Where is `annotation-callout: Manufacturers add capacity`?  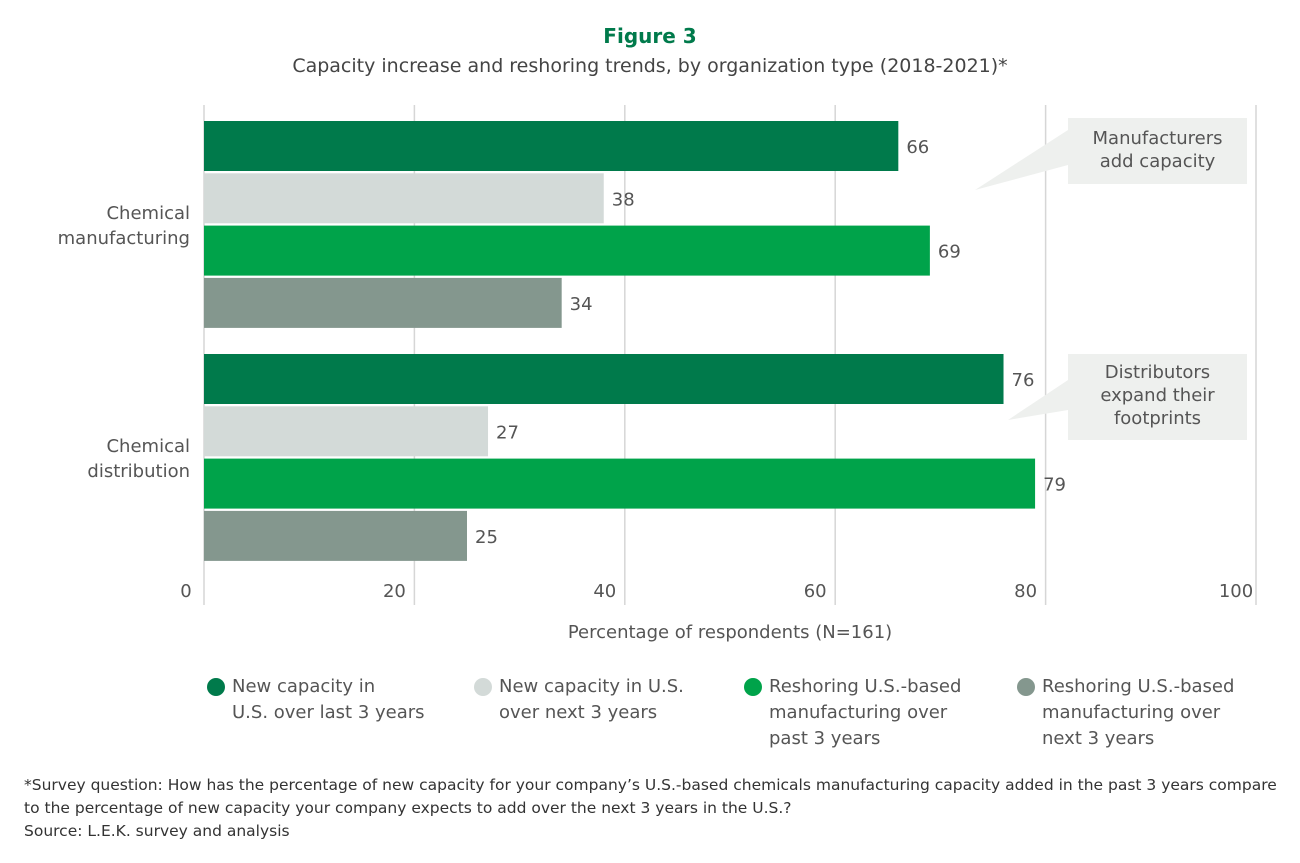
annotation-callout: Manufacturers add capacity is located at coordinates (1157, 151).